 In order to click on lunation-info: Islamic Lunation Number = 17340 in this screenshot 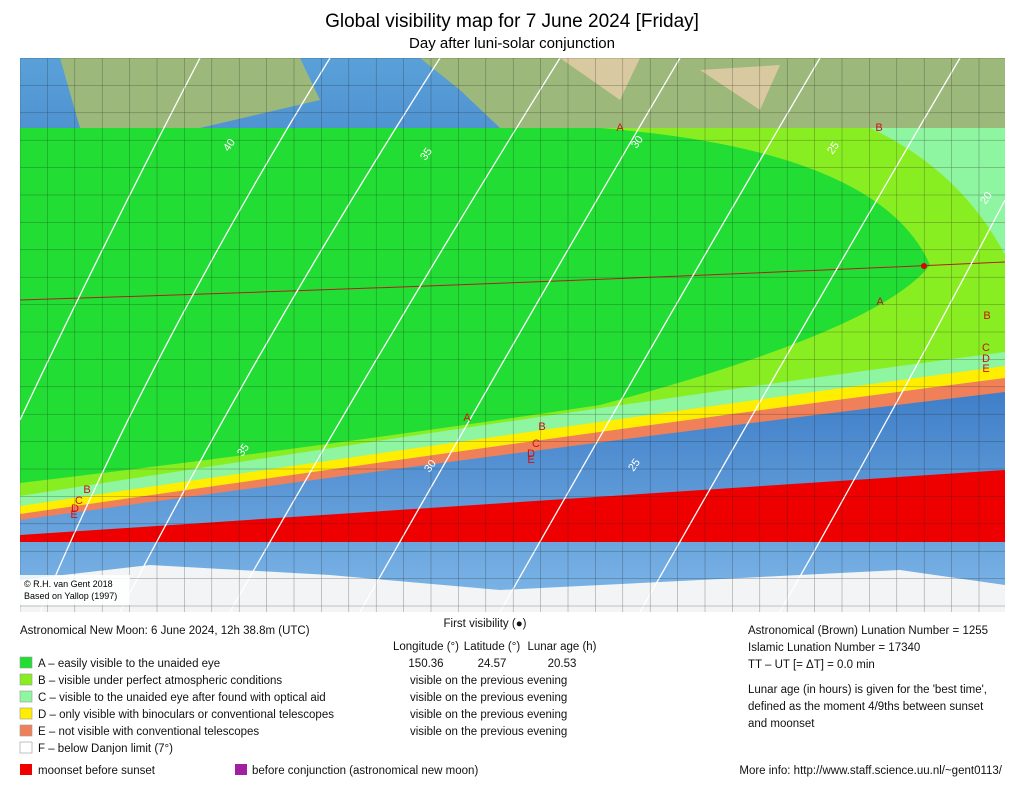, I will do `click(834, 648)`.